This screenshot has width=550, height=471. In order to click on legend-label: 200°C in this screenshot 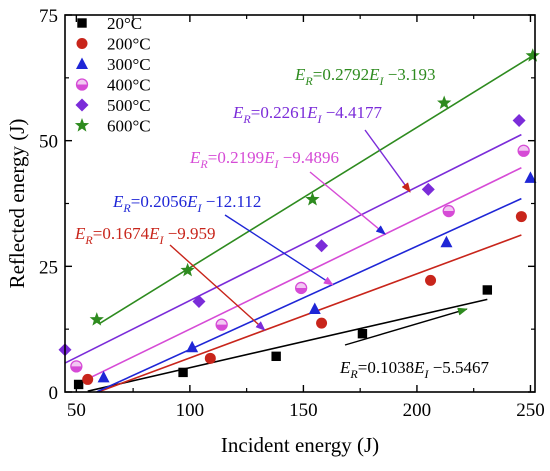, I will do `click(129, 44)`.